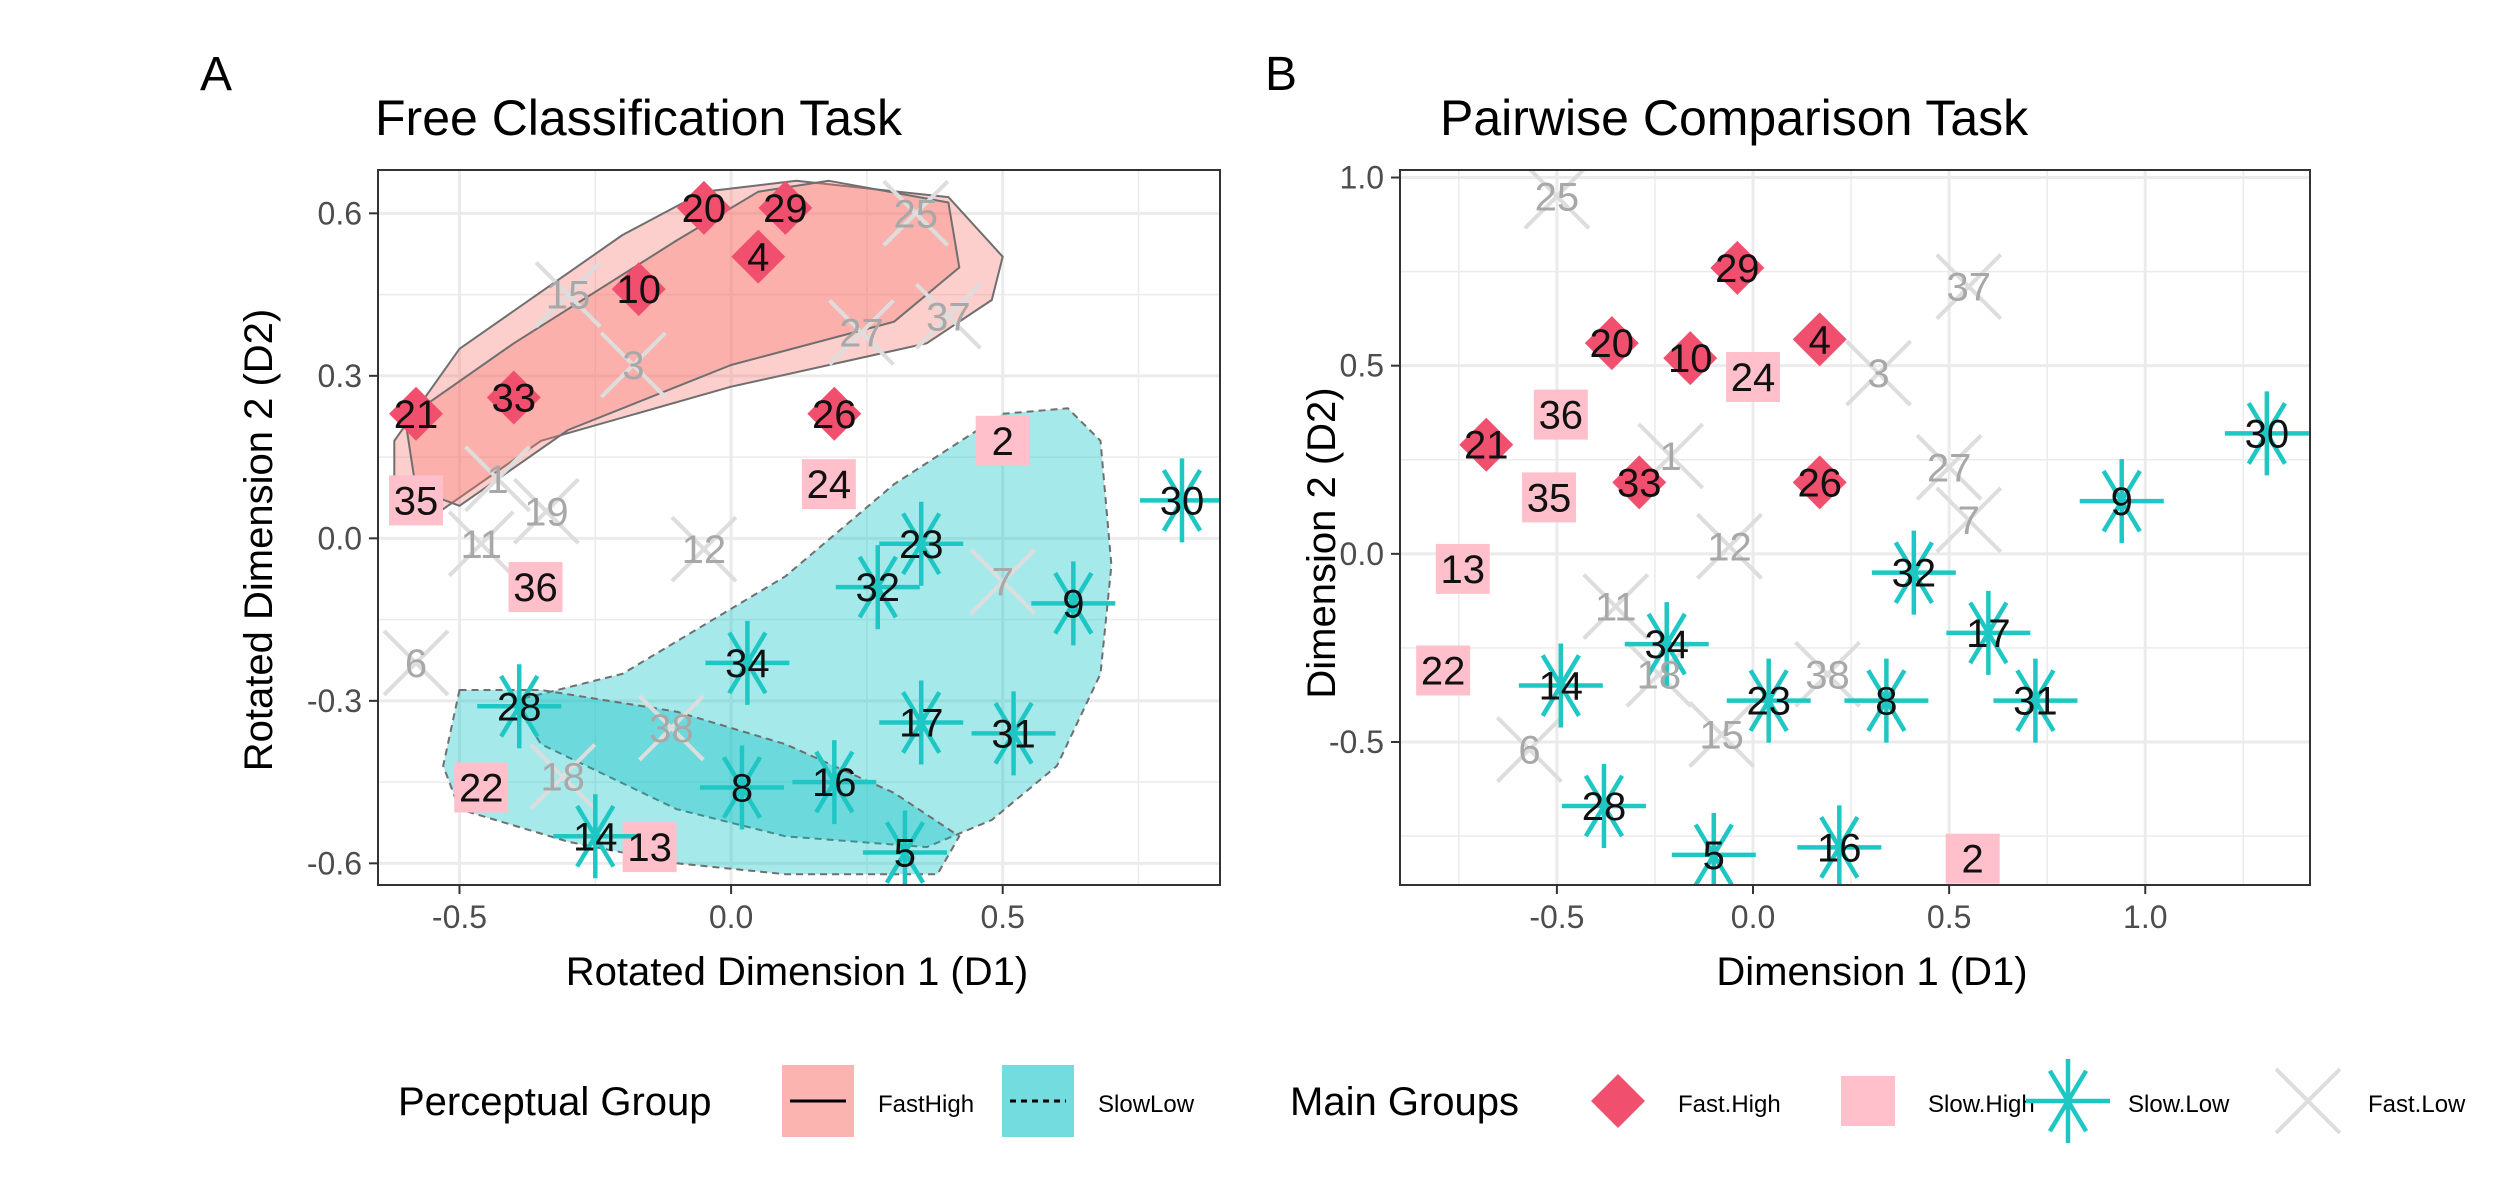 This screenshot has height=1200, width=2500. What do you see at coordinates (1721, 735) in the screenshot?
I see `panel-b-point-label-15: 15` at bounding box center [1721, 735].